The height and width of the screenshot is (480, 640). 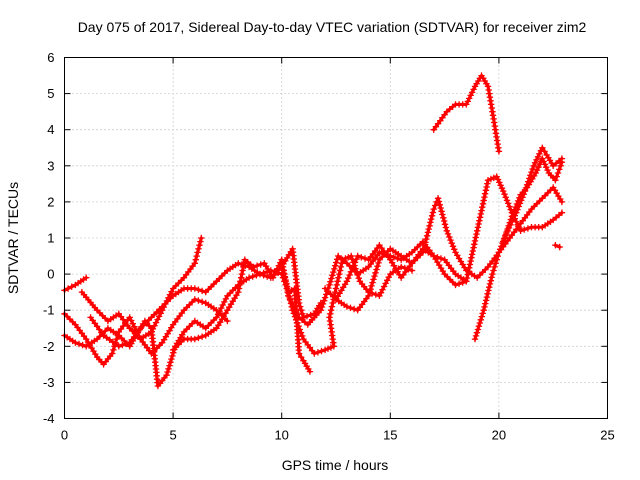 I want to click on x-tick-label: 0, so click(x=64, y=435).